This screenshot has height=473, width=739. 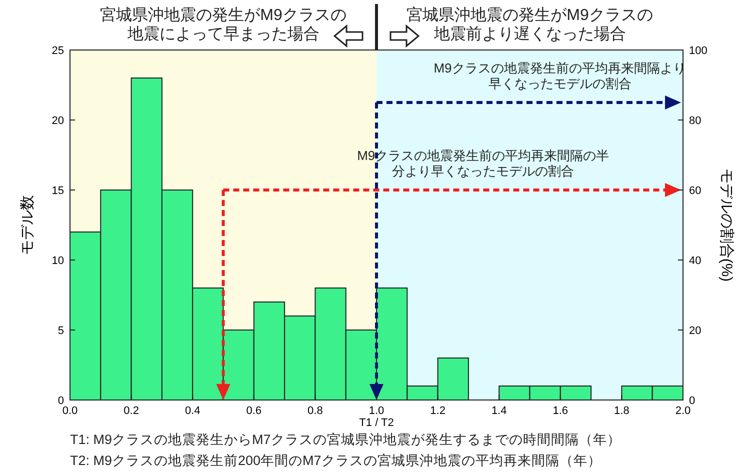 I want to click on y2-tick-label: 100, so click(x=698, y=51).